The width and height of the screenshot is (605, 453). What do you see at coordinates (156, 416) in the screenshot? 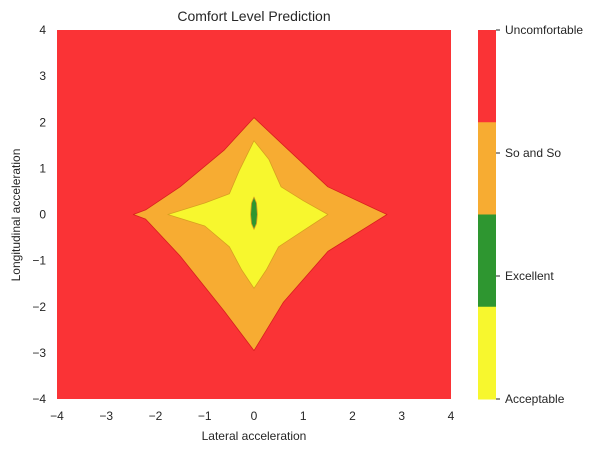
I see `x-tick-label: −2` at bounding box center [156, 416].